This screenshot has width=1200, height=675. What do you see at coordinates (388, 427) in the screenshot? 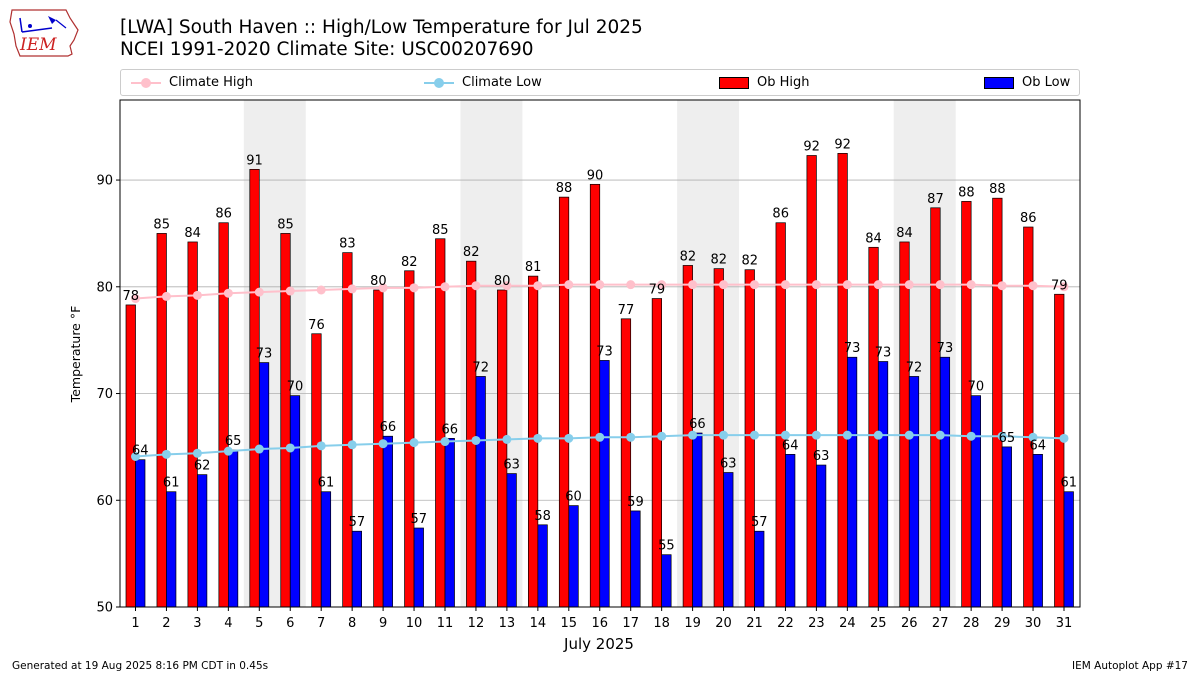
I see `ob-low-label: 66` at bounding box center [388, 427].